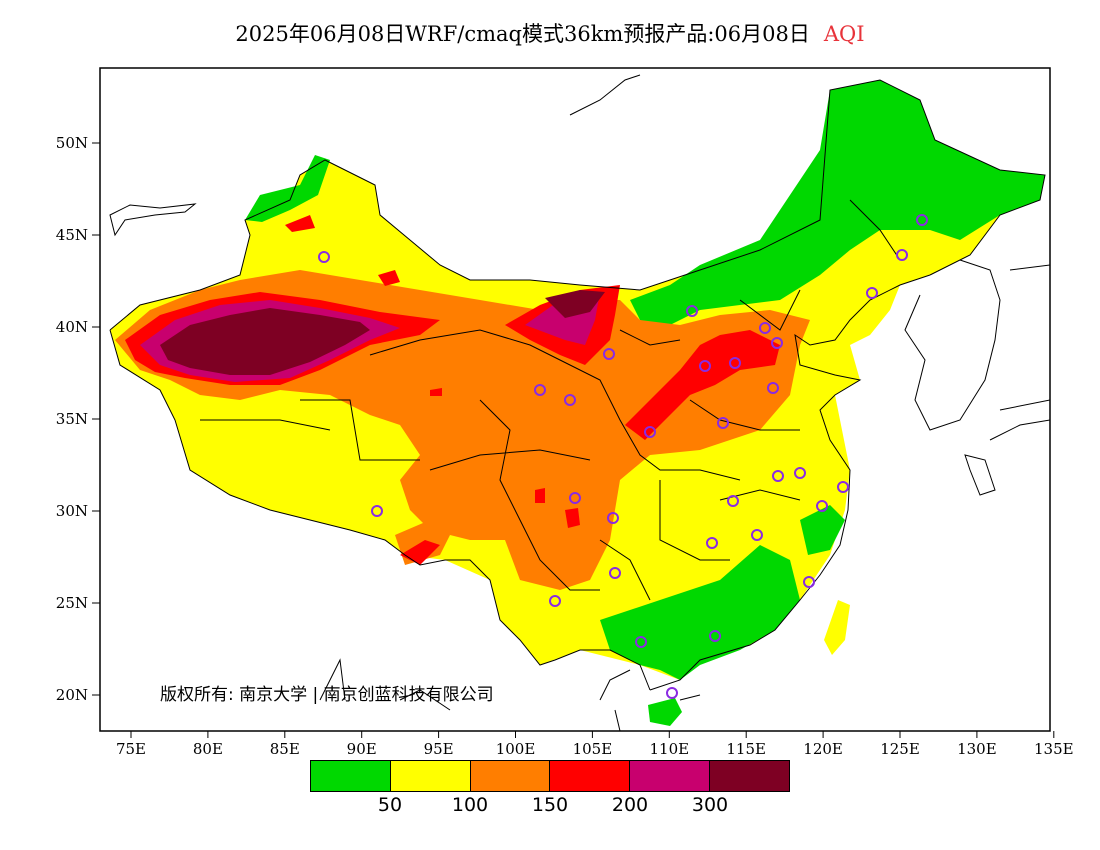 This screenshot has width=1100, height=850. Describe the element at coordinates (389, 278) in the screenshot. I see `aqi-region-red-spot-xinjiang2` at that location.